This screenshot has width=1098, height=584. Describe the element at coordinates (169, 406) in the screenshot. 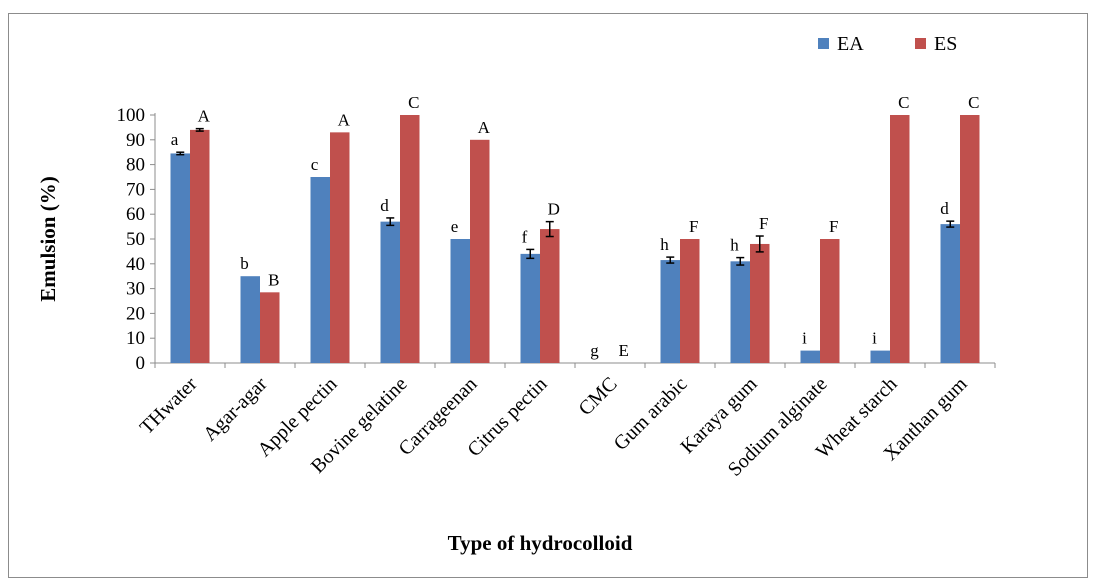

I see `x-tick-label: THwater` at that location.